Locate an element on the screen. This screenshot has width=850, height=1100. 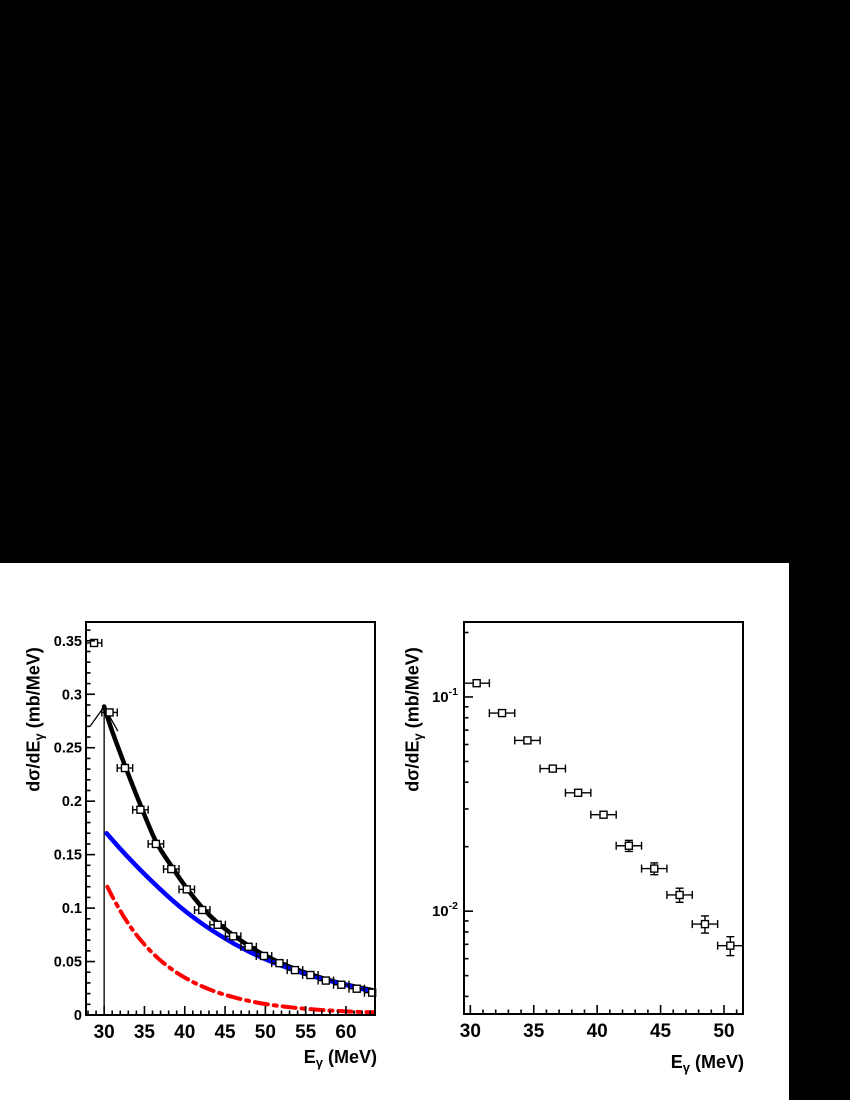
left-x-title-unit: (MeV) is located at coordinates (350, 1057).